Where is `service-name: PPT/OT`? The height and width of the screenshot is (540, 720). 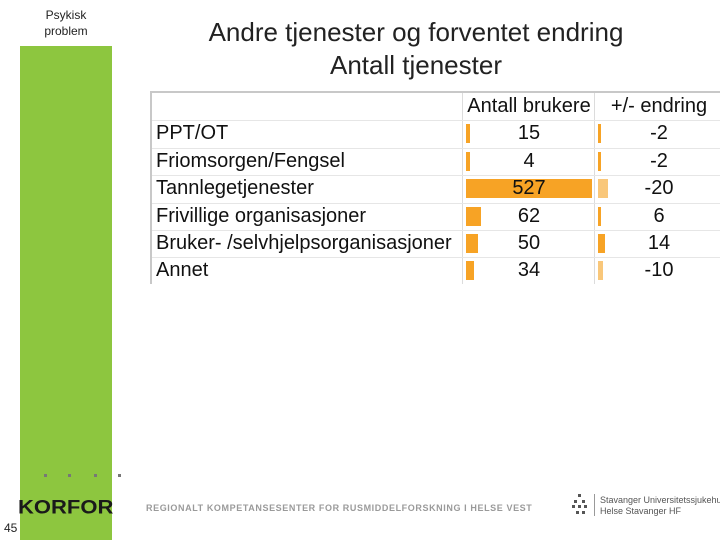 service-name: PPT/OT is located at coordinates (192, 133).